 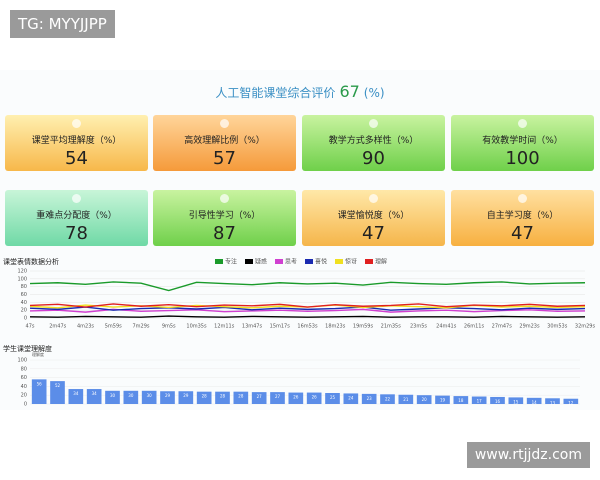 I want to click on card-label: 有效教学时间（%）, so click(x=522, y=141).